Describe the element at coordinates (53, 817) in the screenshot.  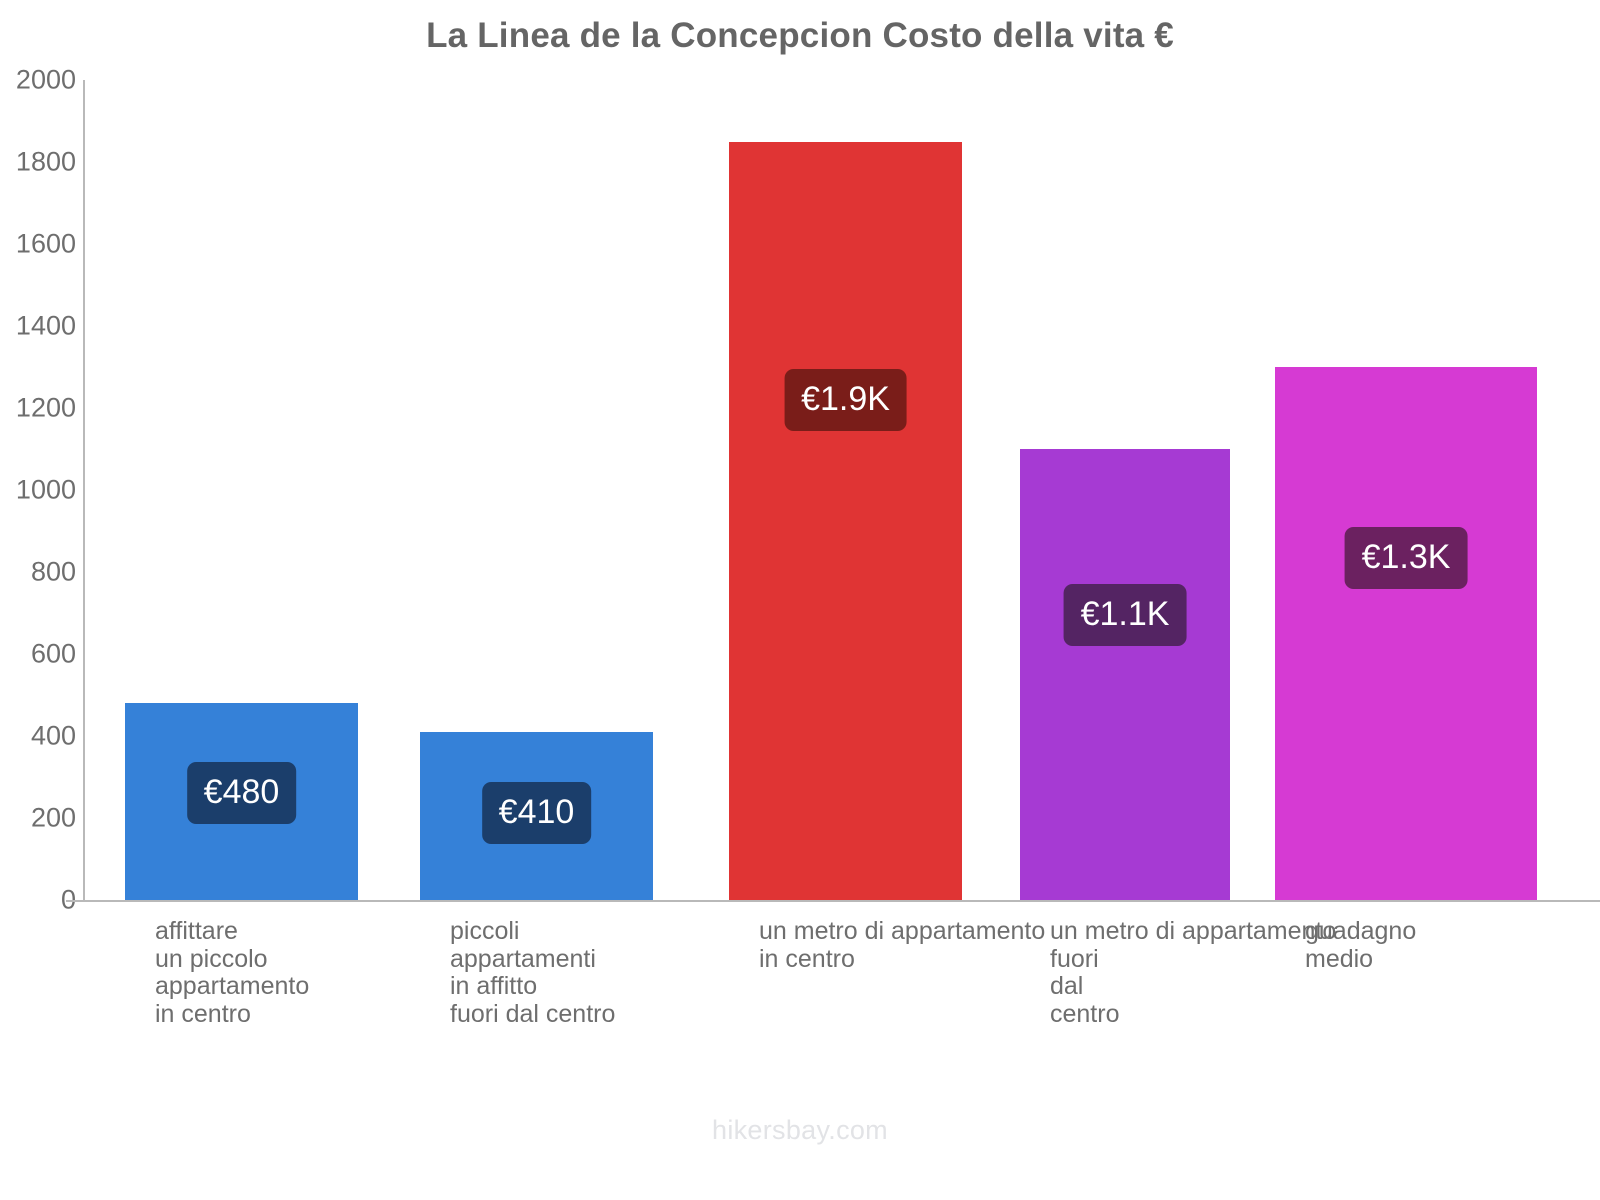
I see `y-axis-tick-label: 200` at that location.